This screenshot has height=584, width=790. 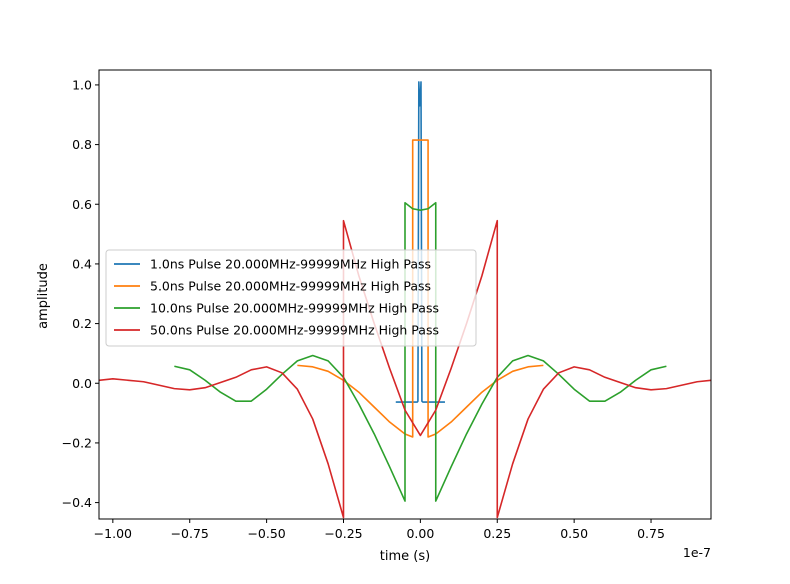 What do you see at coordinates (82, 263) in the screenshot?
I see `y-tick-label: 0.4` at bounding box center [82, 263].